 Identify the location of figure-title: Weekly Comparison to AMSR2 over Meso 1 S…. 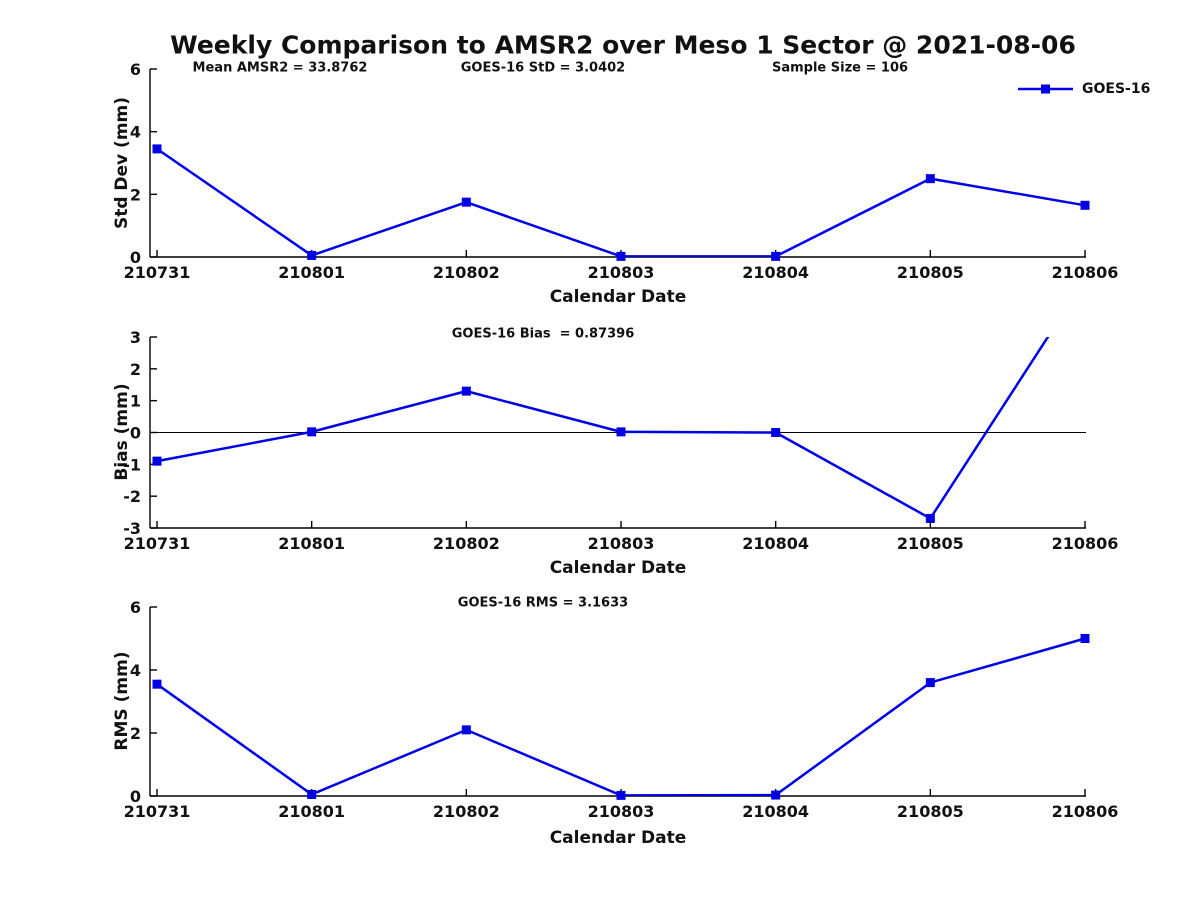
(623, 45).